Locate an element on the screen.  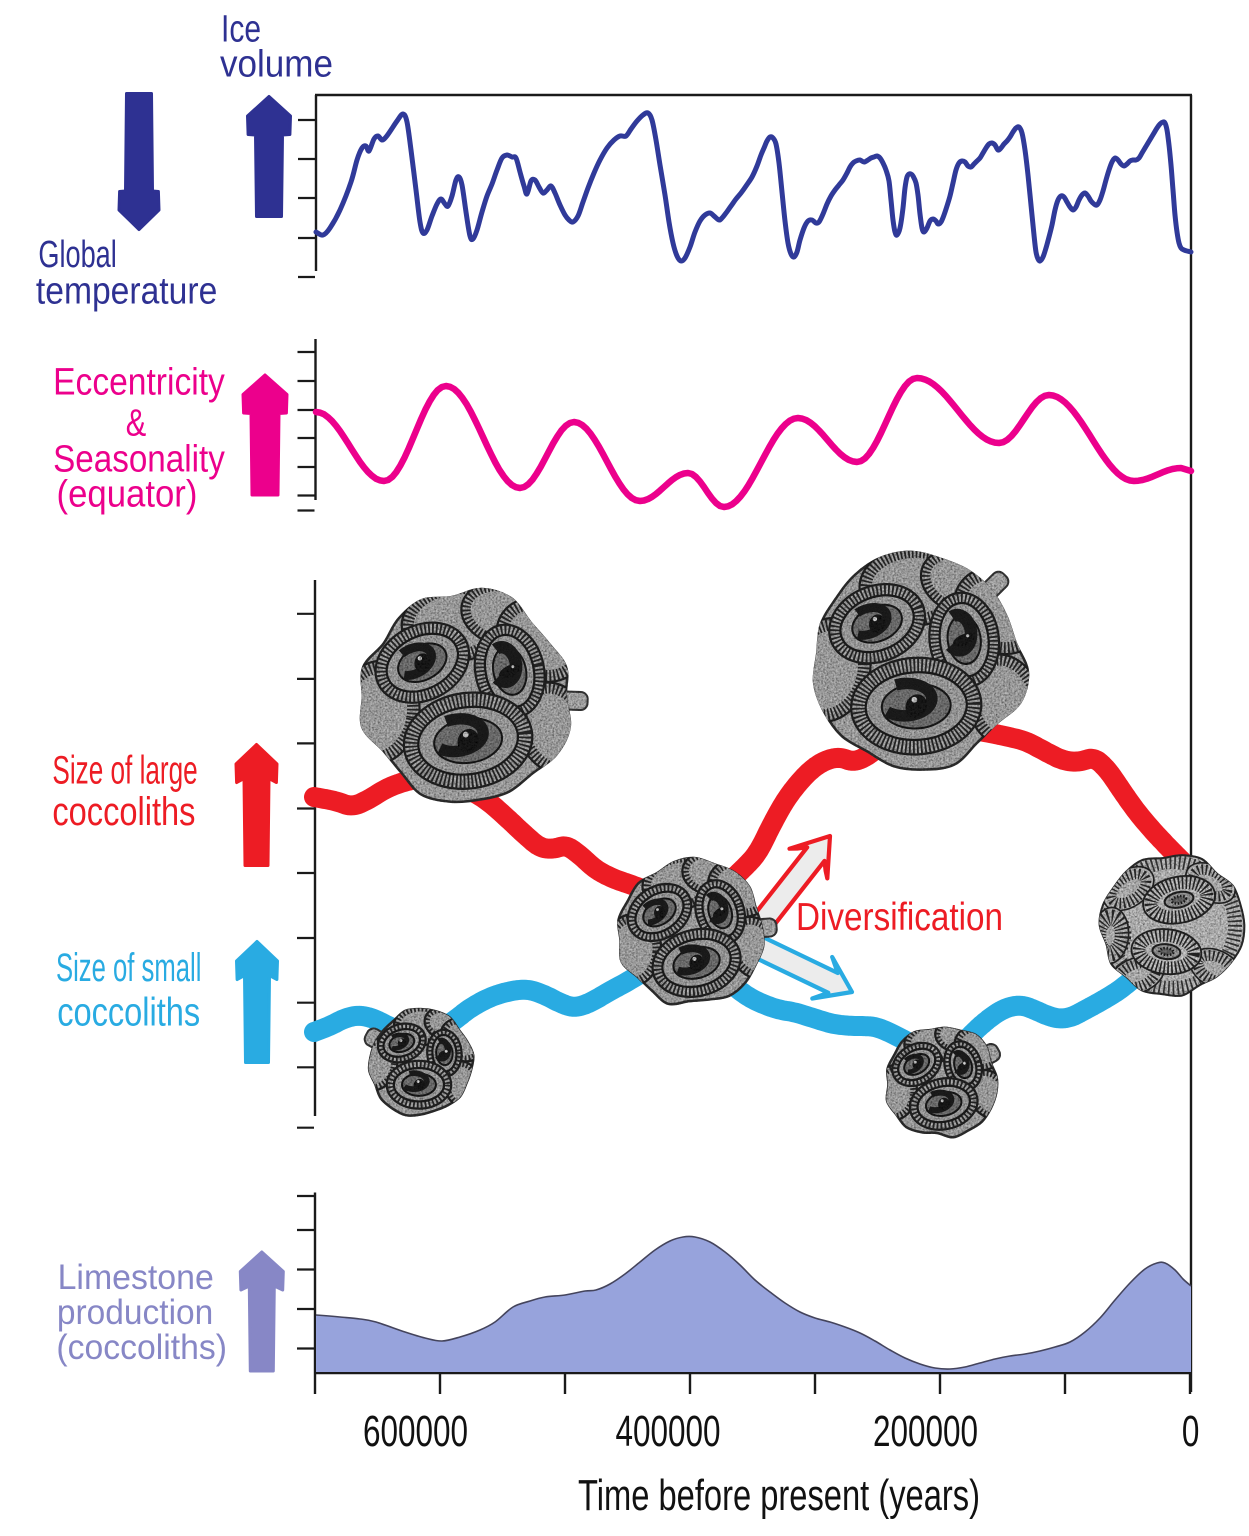
svg-text: (coccoliths) is located at coordinates (141, 1347).